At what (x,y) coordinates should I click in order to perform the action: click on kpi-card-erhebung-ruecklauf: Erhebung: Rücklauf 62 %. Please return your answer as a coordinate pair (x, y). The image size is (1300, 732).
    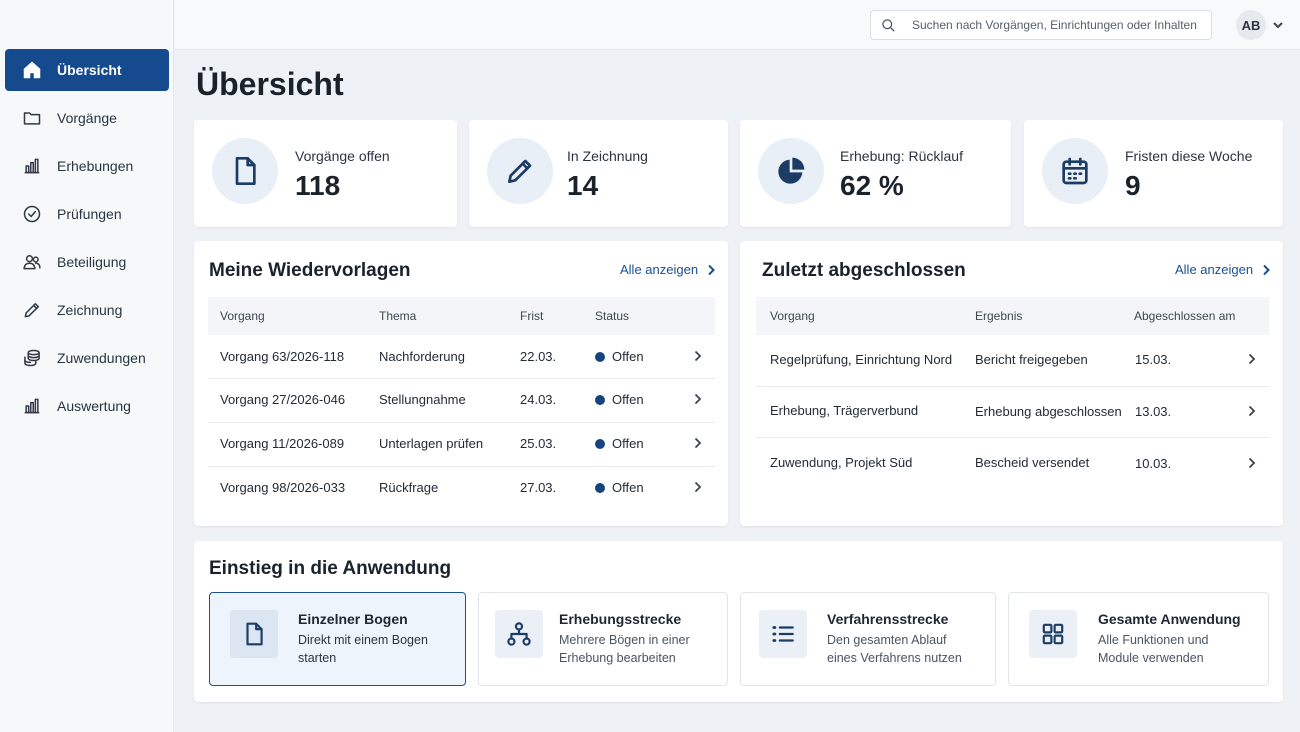
    Looking at the image, I should click on (875, 173).